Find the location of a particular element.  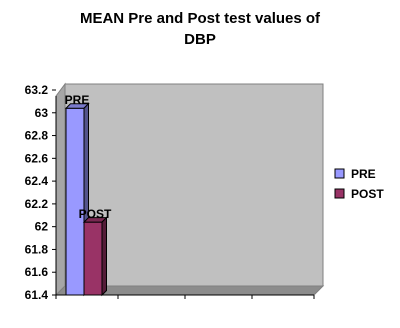

chart-title-text: MEAN Pre and Post test values of DBP is located at coordinates (200, 29).